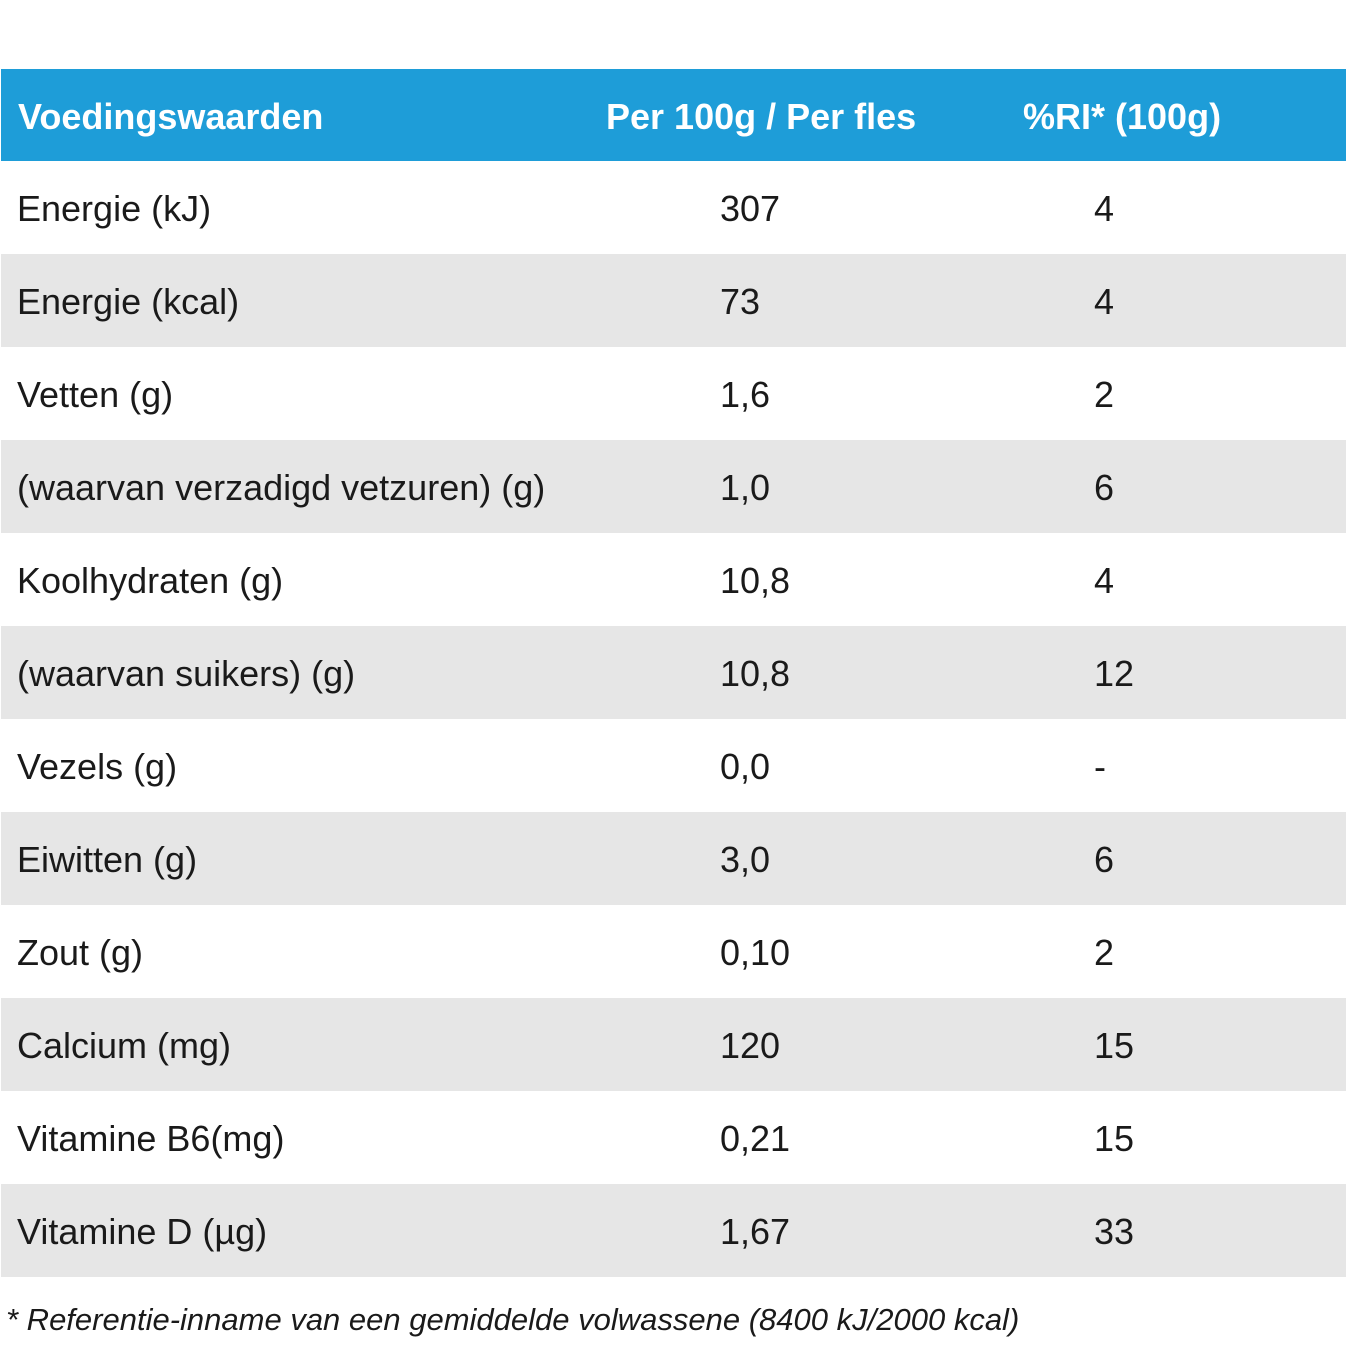  Describe the element at coordinates (97, 766) in the screenshot. I see `nutrient-name: Vezels (g)` at that location.